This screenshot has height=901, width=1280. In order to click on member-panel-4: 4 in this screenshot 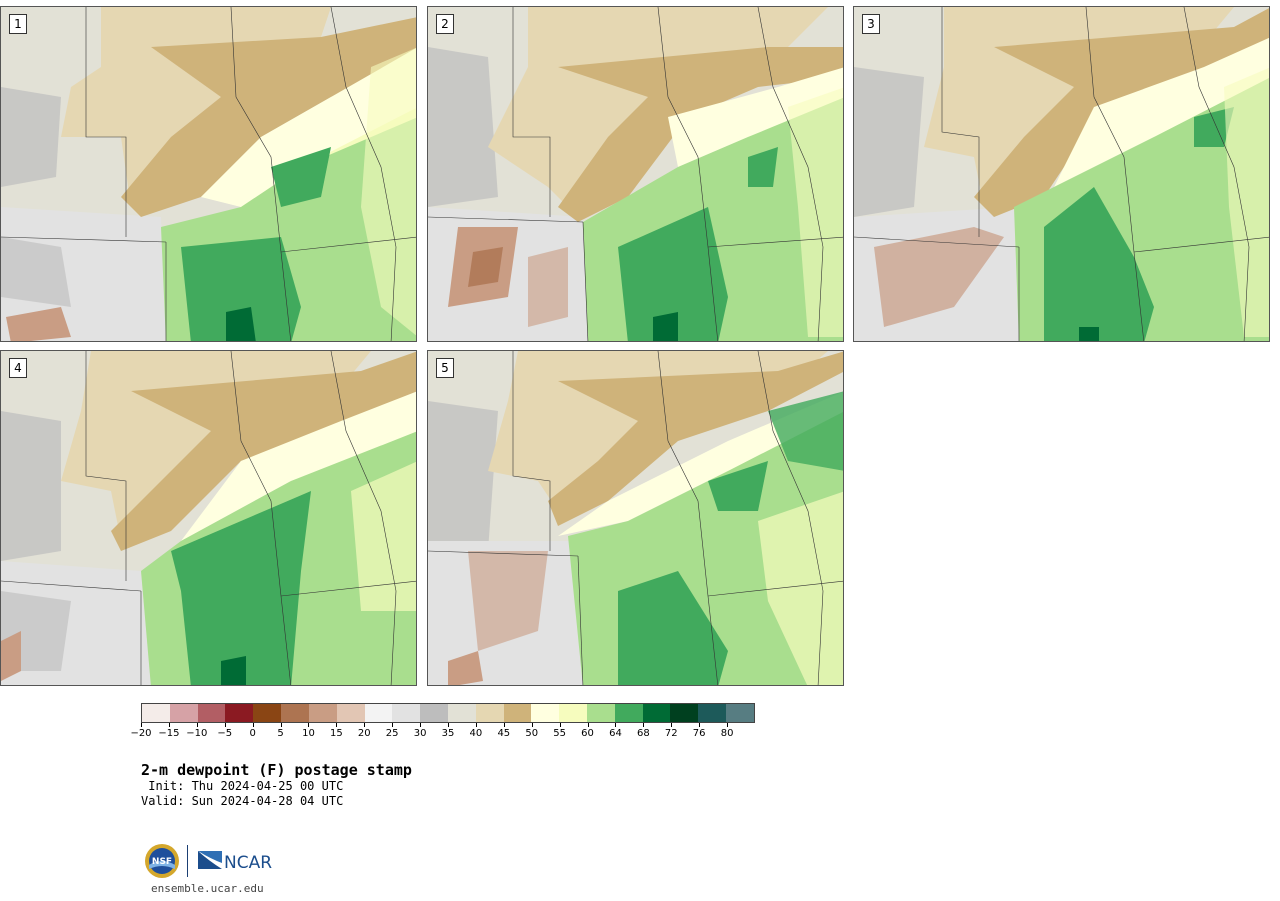, I will do `click(208, 518)`.